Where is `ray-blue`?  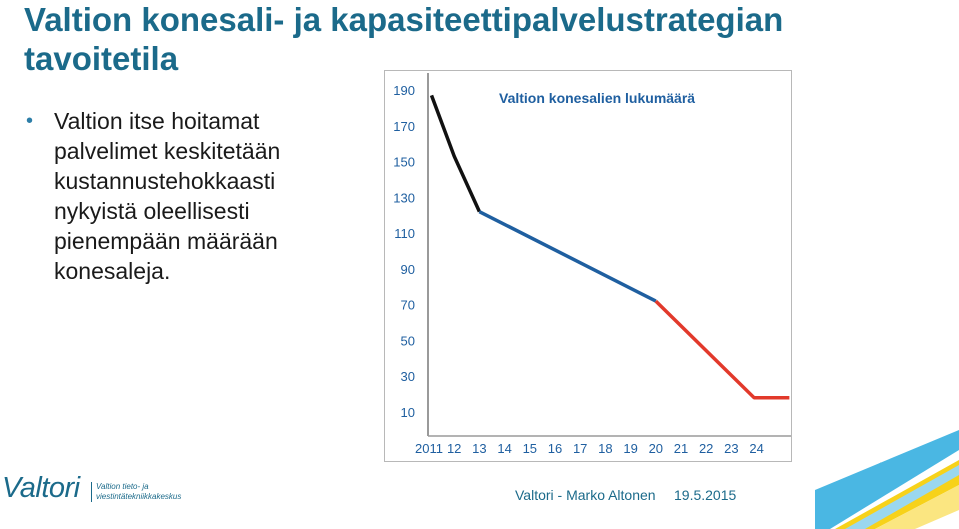
ray-blue is located at coordinates (887, 479).